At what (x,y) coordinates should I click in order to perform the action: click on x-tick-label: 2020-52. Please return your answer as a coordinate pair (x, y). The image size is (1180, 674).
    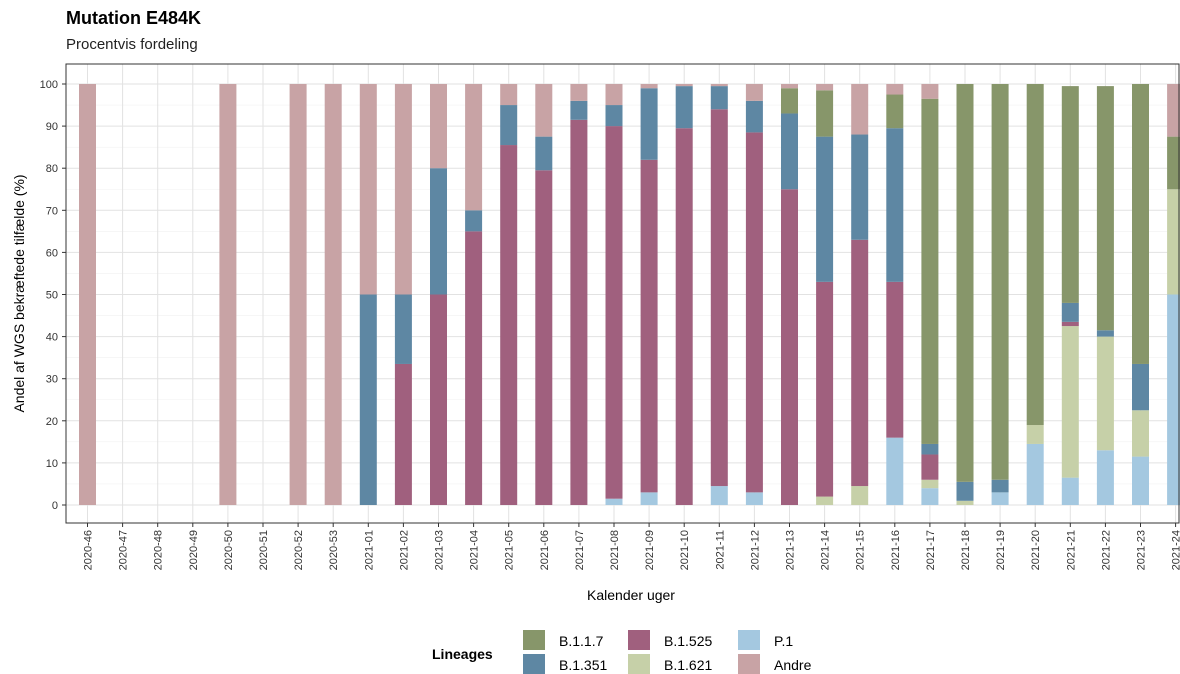
    Looking at the image, I should click on (299, 550).